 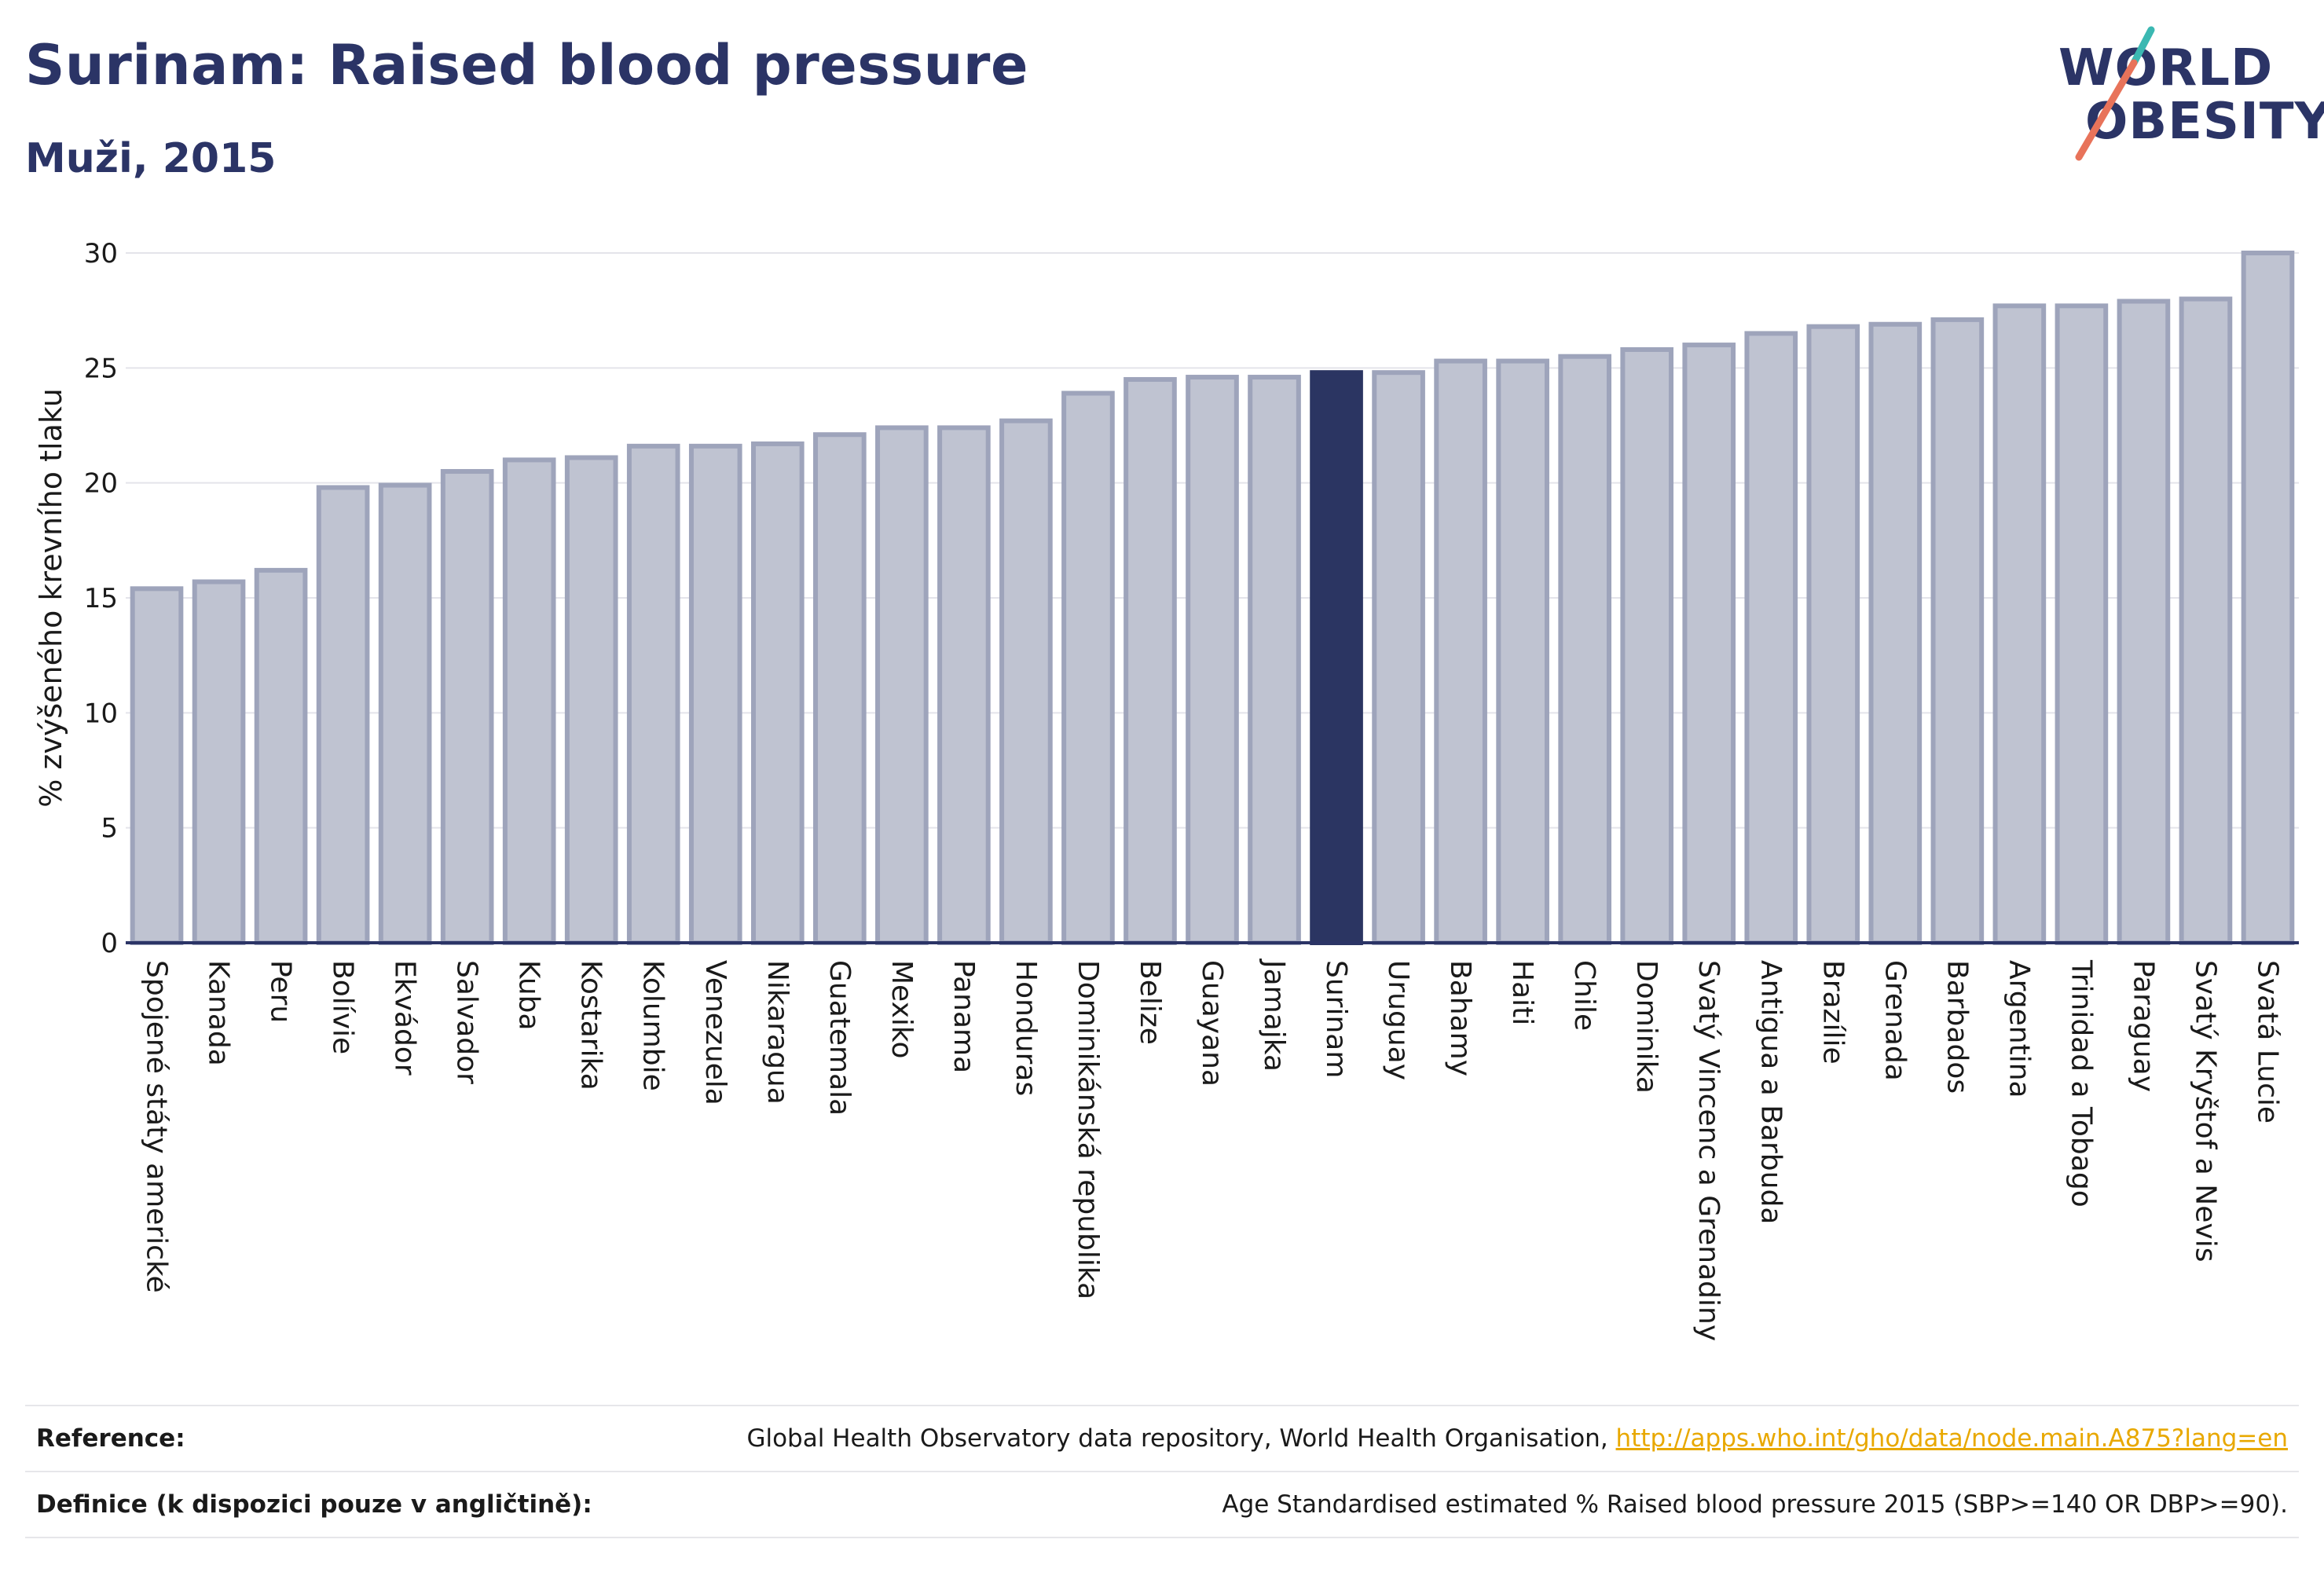 I want to click on x-tick-label: Dominikánská republika, so click(x=1088, y=1129).